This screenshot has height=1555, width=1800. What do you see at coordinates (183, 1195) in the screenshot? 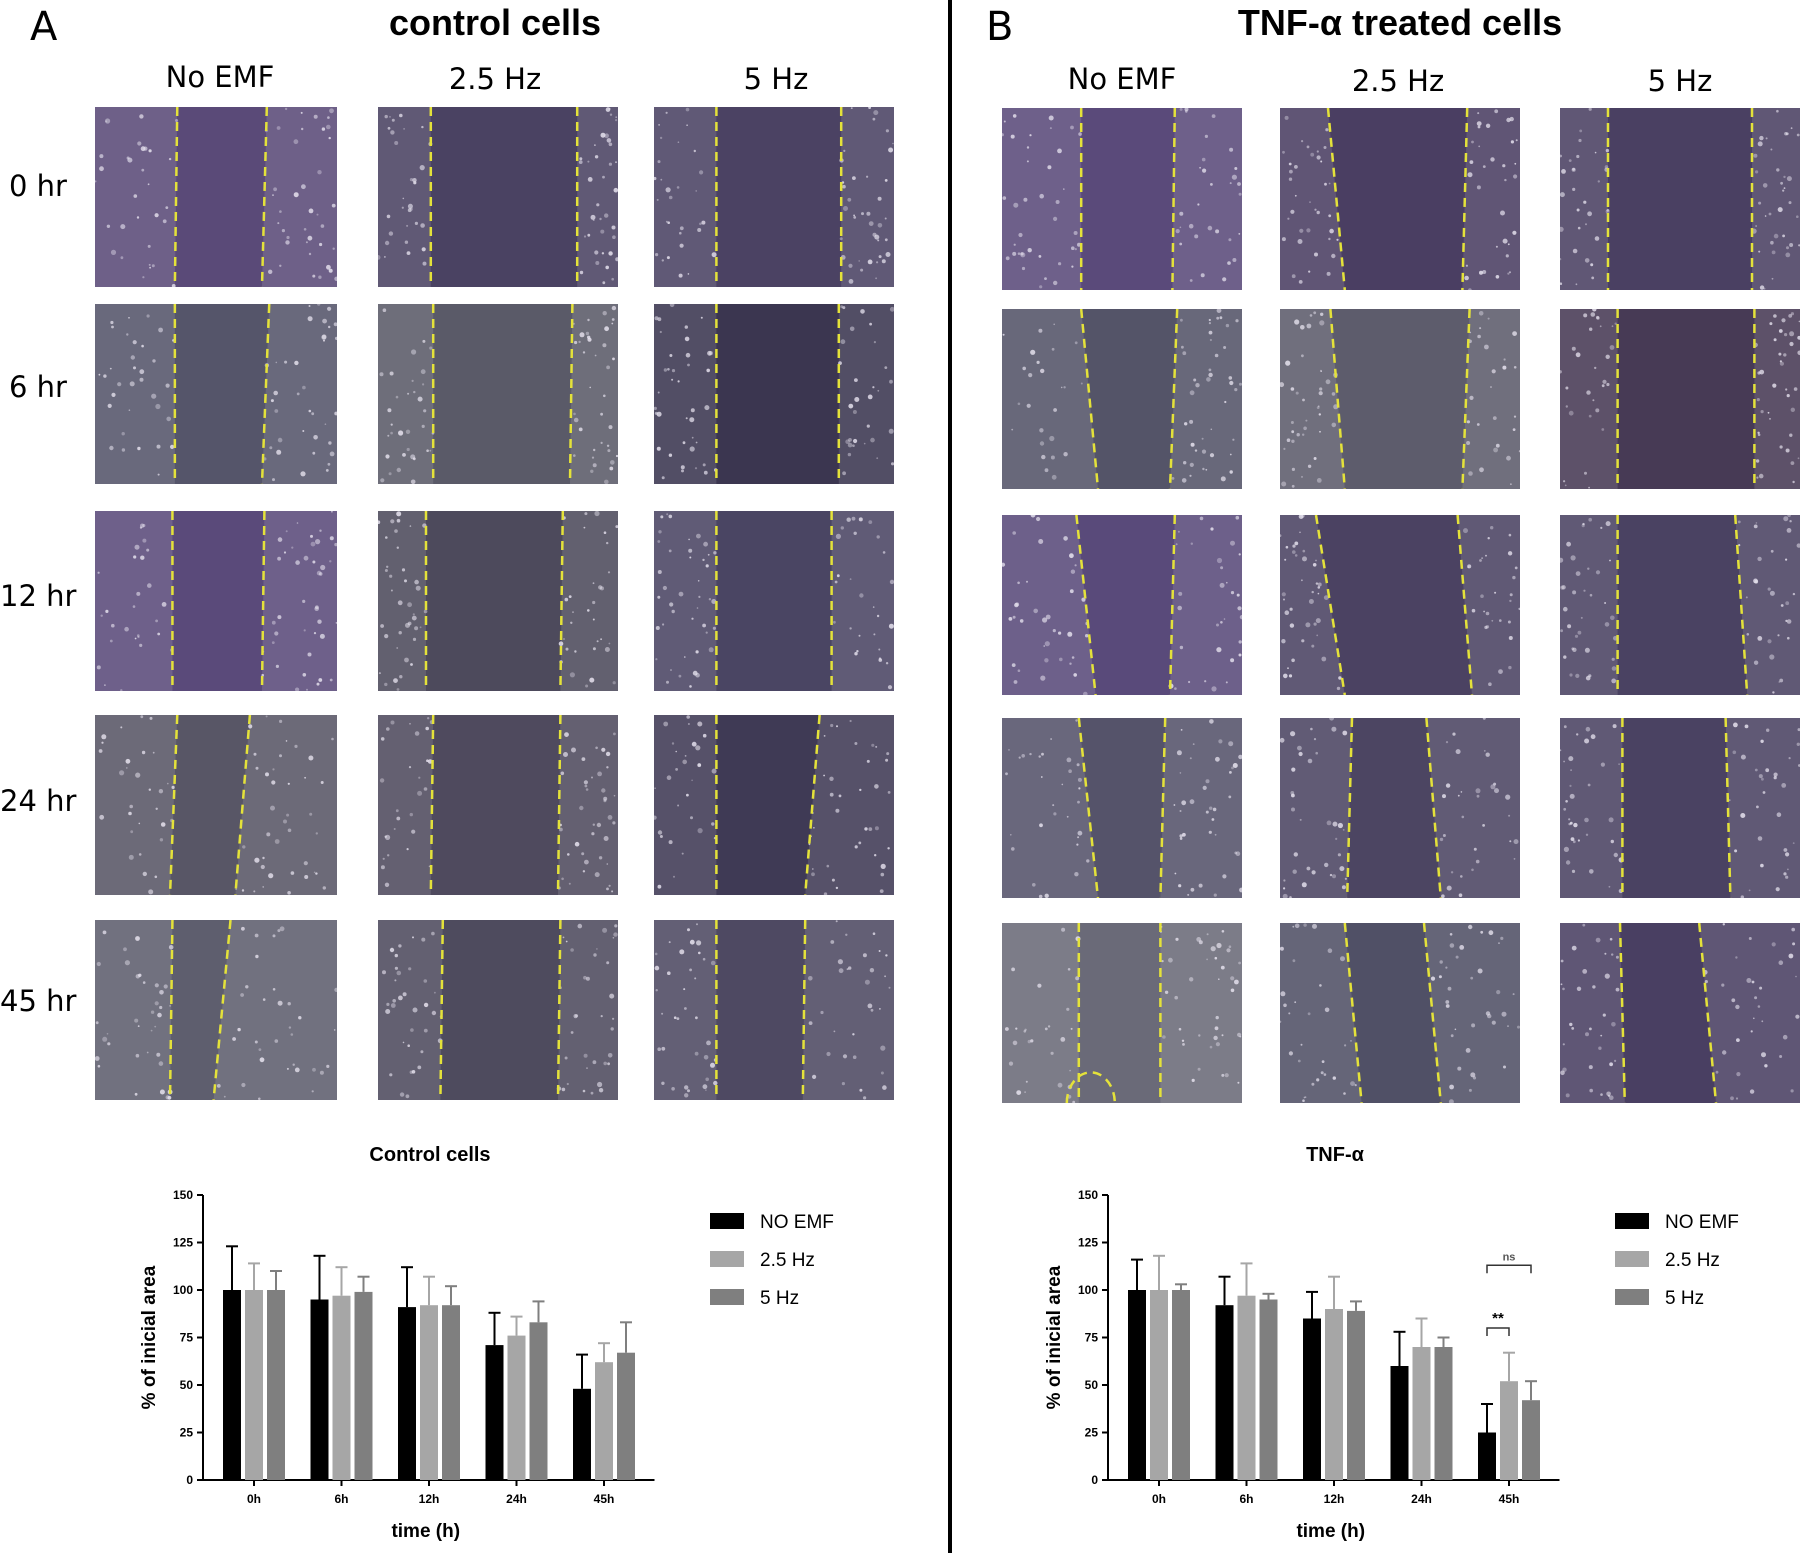
I see `y-tick-label: 150` at bounding box center [183, 1195].